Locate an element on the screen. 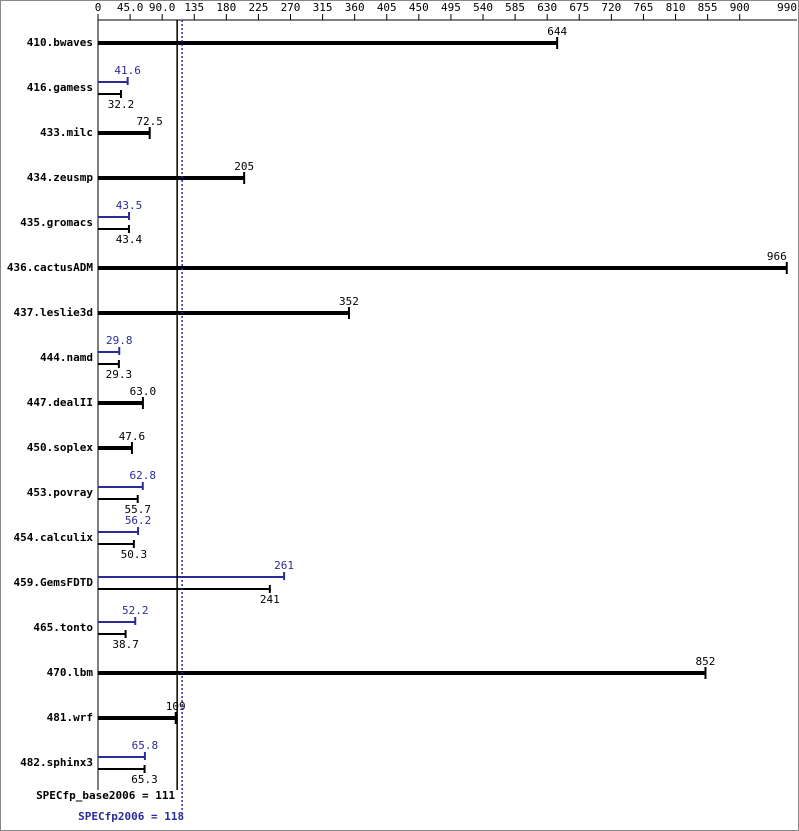 This screenshot has width=799, height=831. x-tick-label: 450 is located at coordinates (419, 7).